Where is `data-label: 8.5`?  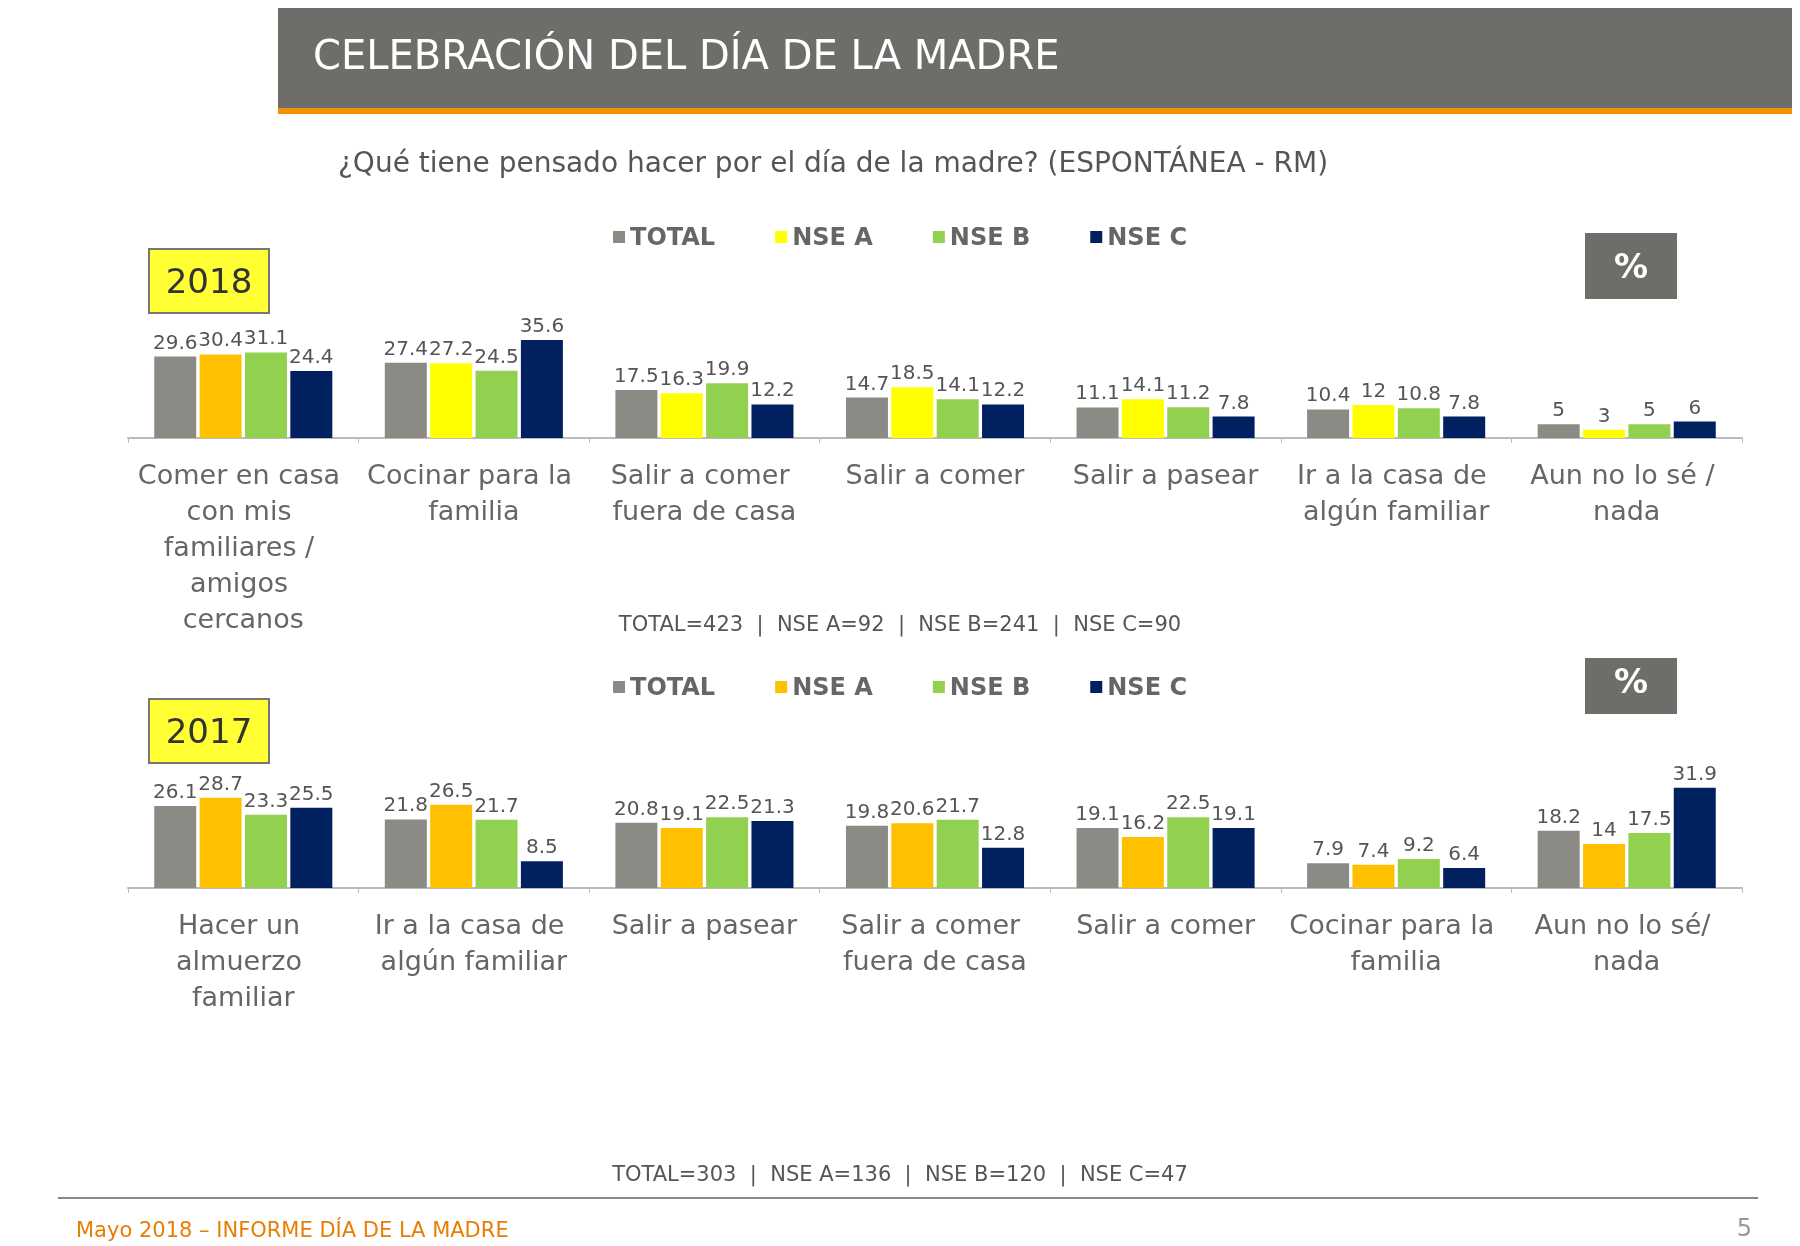
data-label: 8.5 is located at coordinates (541, 846).